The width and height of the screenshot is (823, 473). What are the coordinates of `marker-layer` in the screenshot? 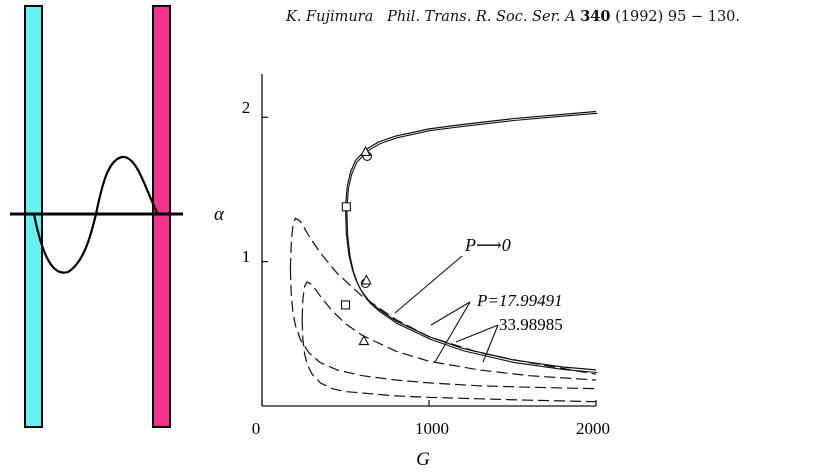 It's located at (356, 245).